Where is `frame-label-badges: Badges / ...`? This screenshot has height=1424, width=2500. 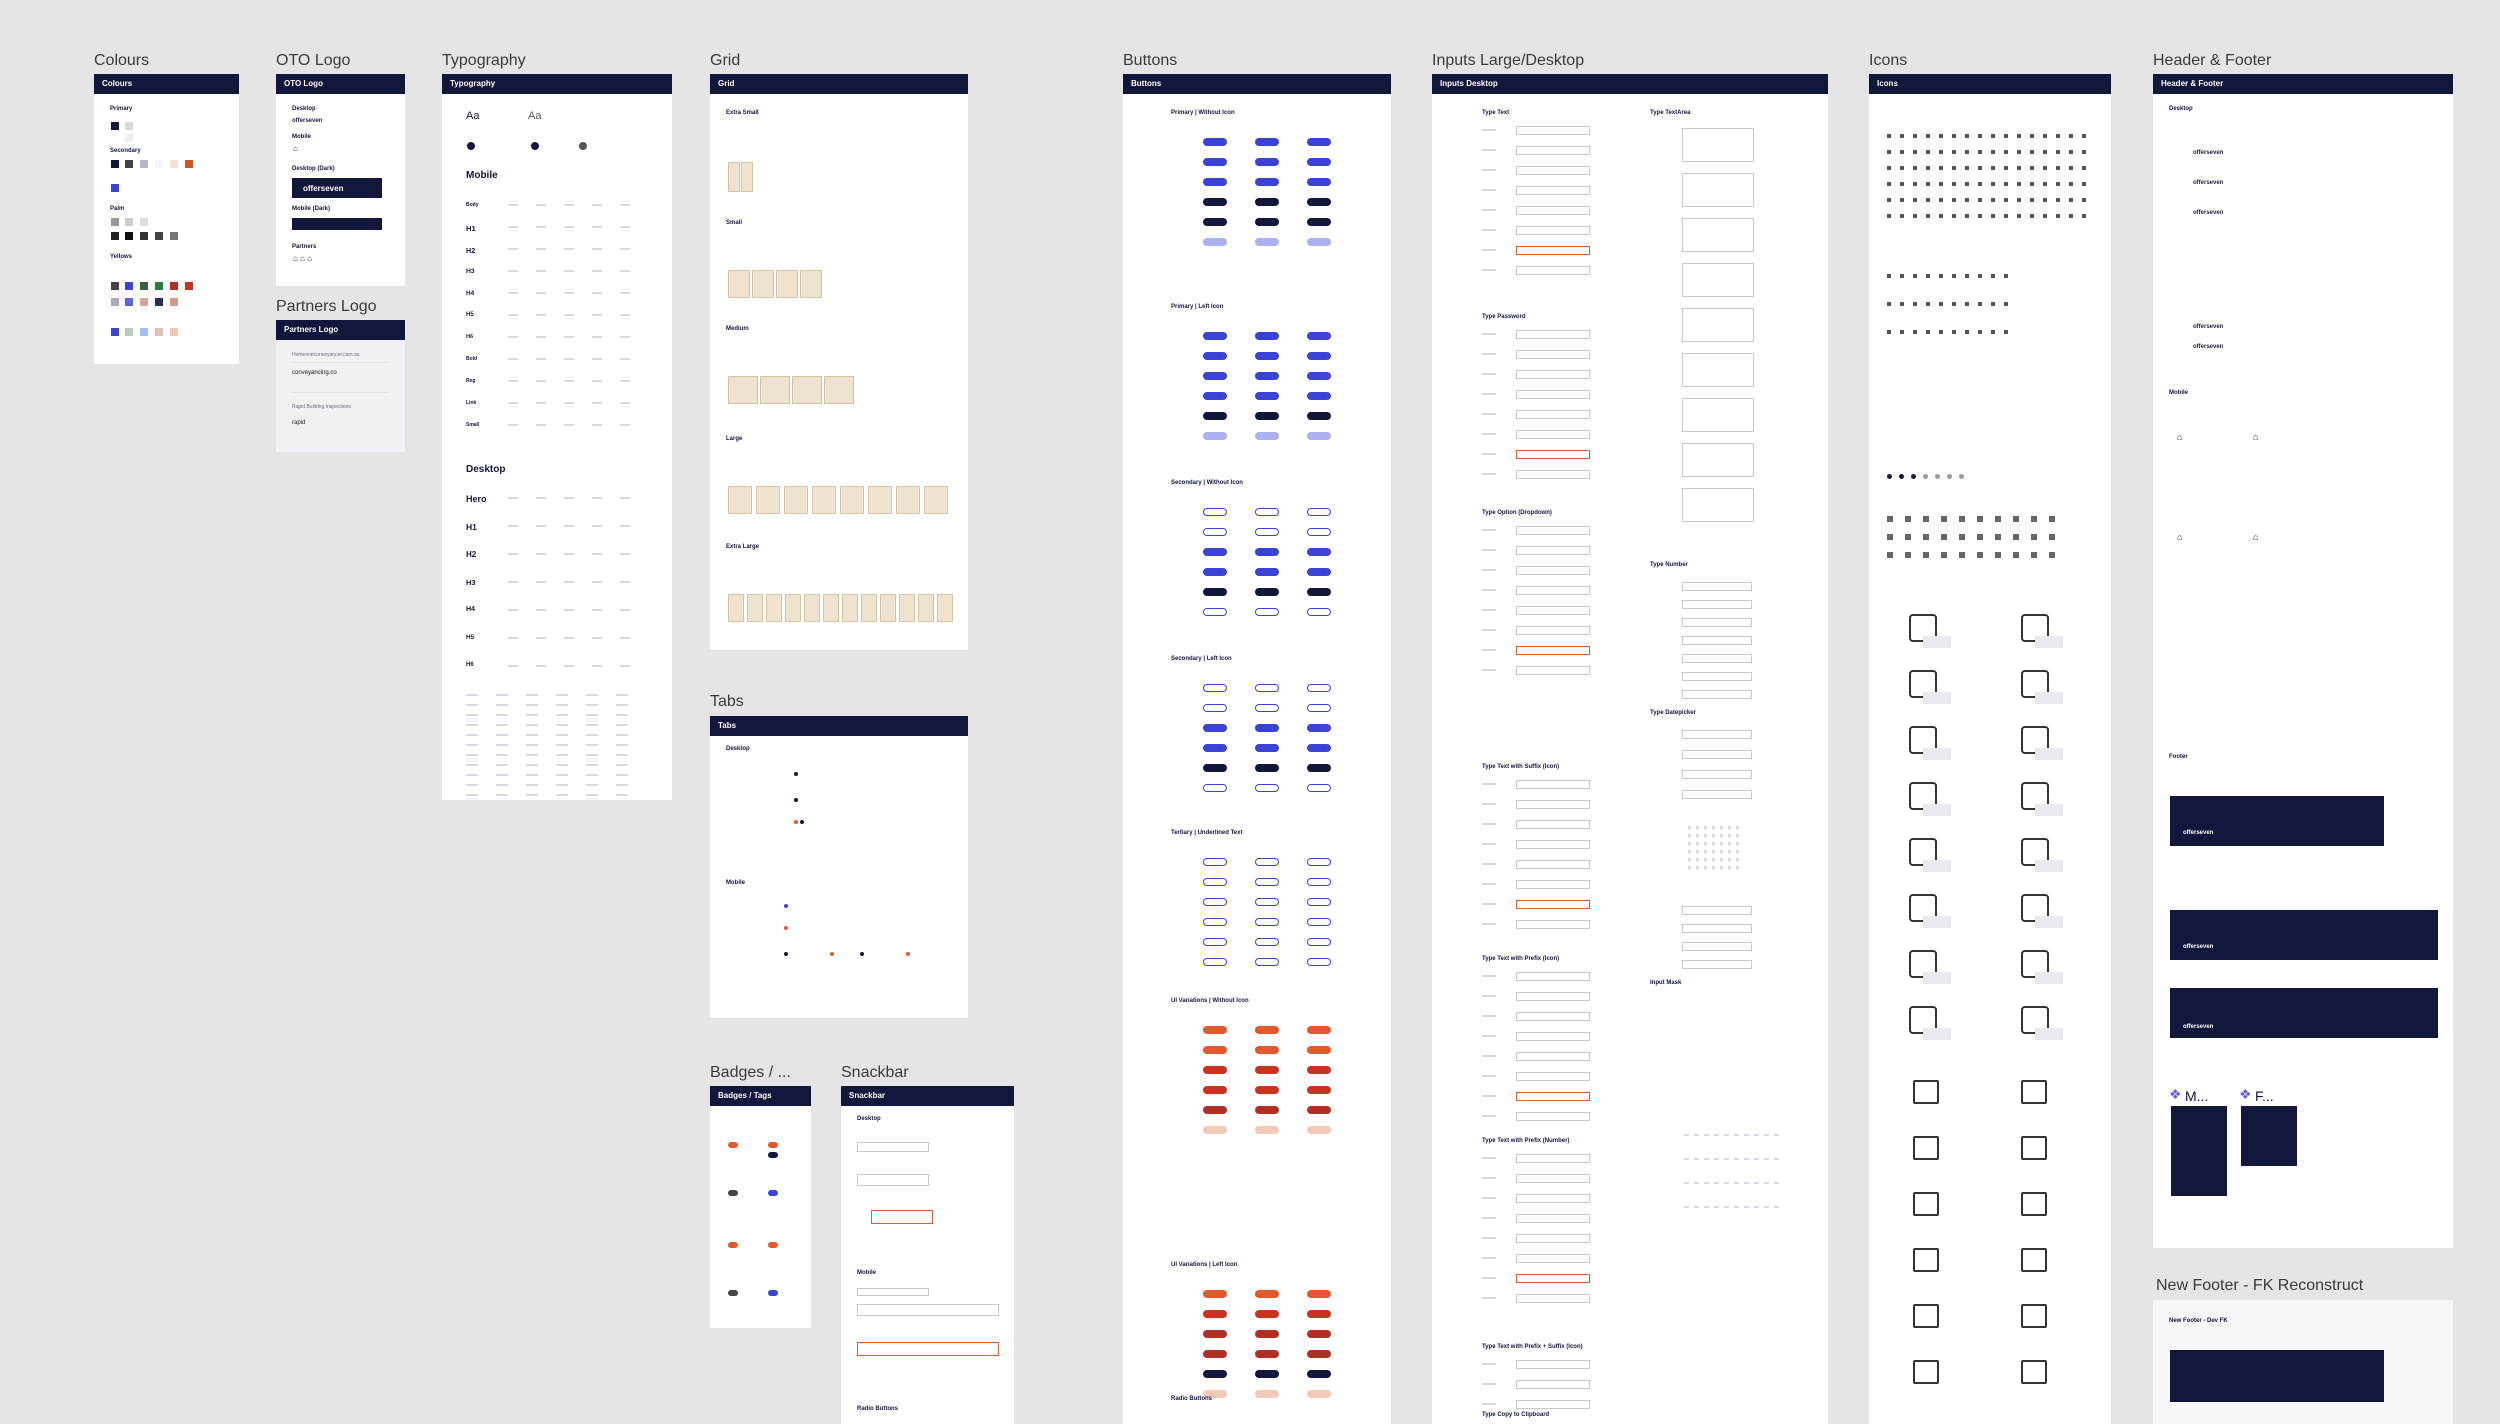 frame-label-badges: Badges / ... is located at coordinates (750, 1072).